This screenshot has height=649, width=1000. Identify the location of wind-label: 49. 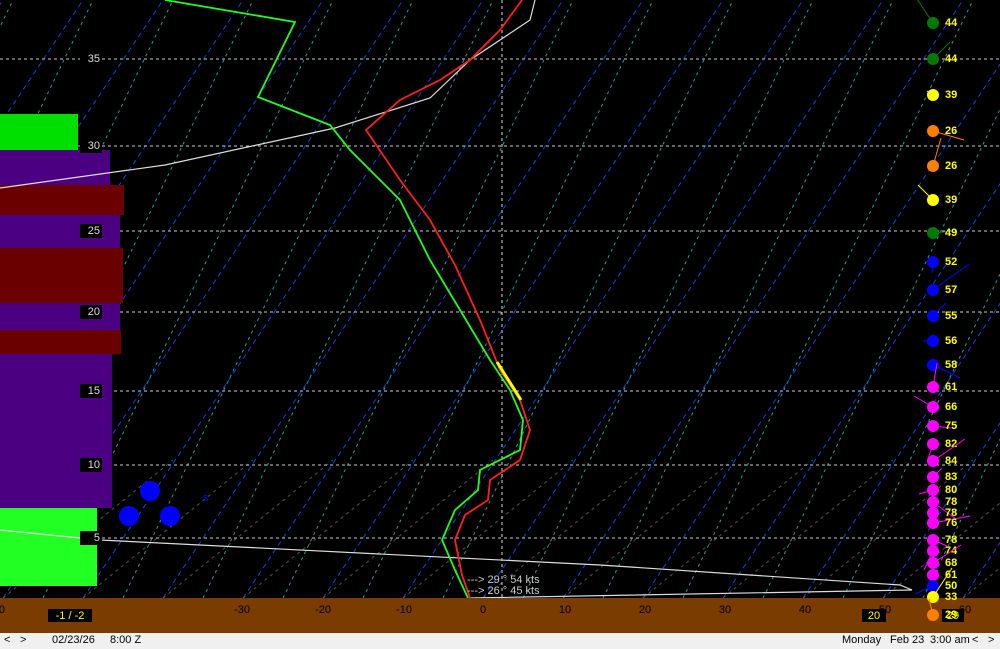
(951, 233).